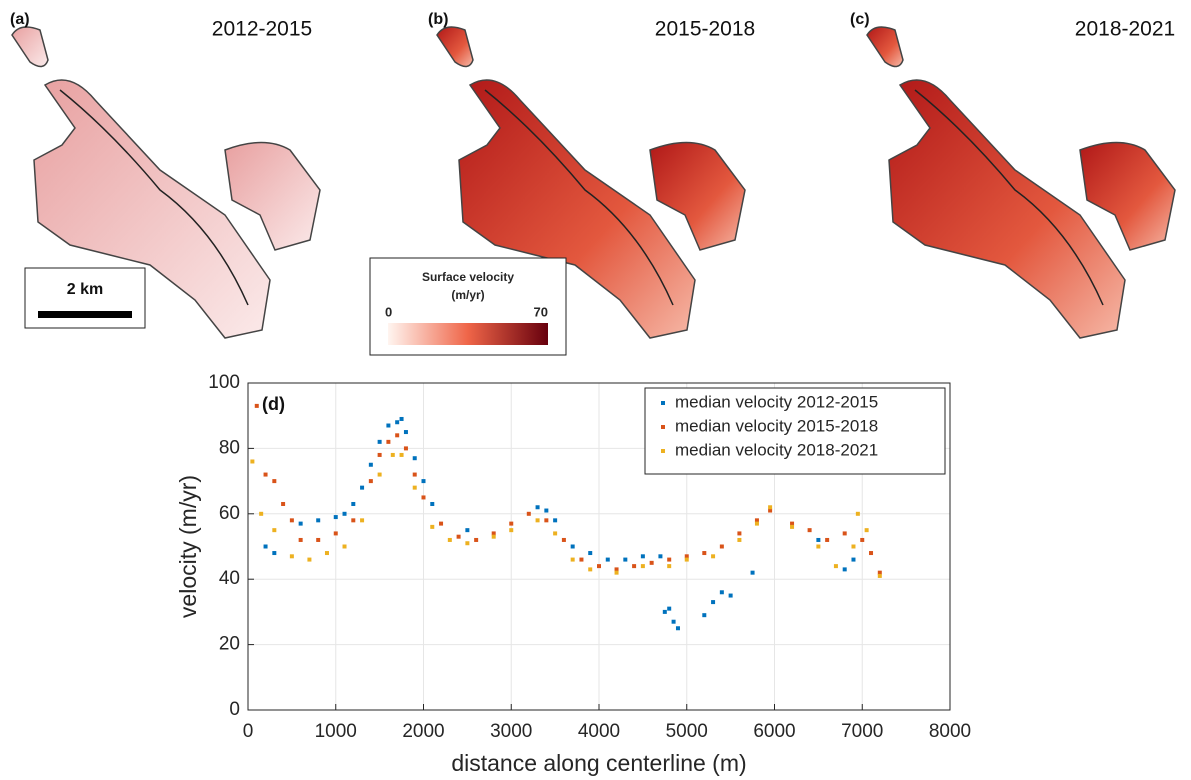 The width and height of the screenshot is (1191, 780). I want to click on colorbar: Surface velocity (m/yr) 0 70, so click(468, 306).